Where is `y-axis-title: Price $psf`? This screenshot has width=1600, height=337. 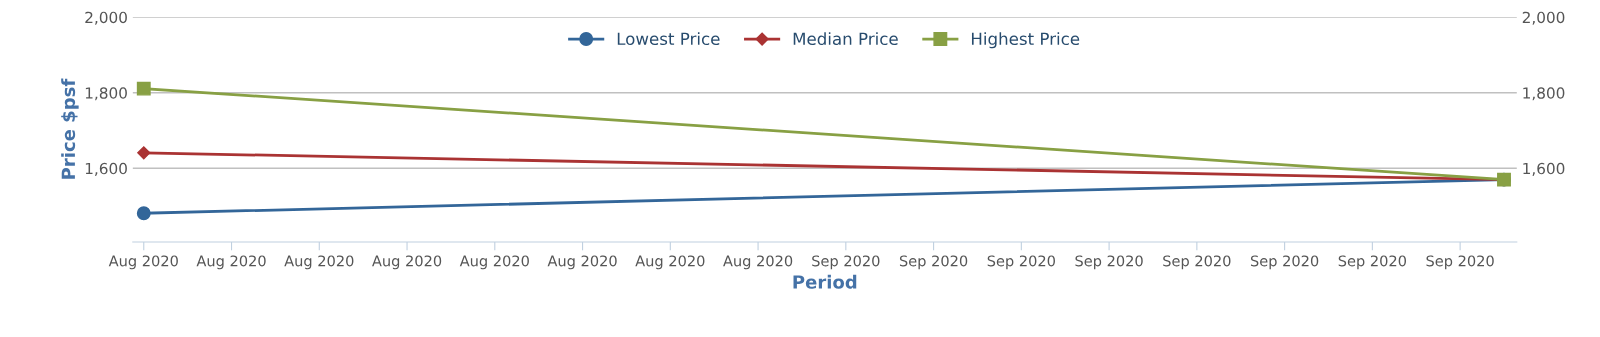 y-axis-title: Price $psf is located at coordinates (70, 128).